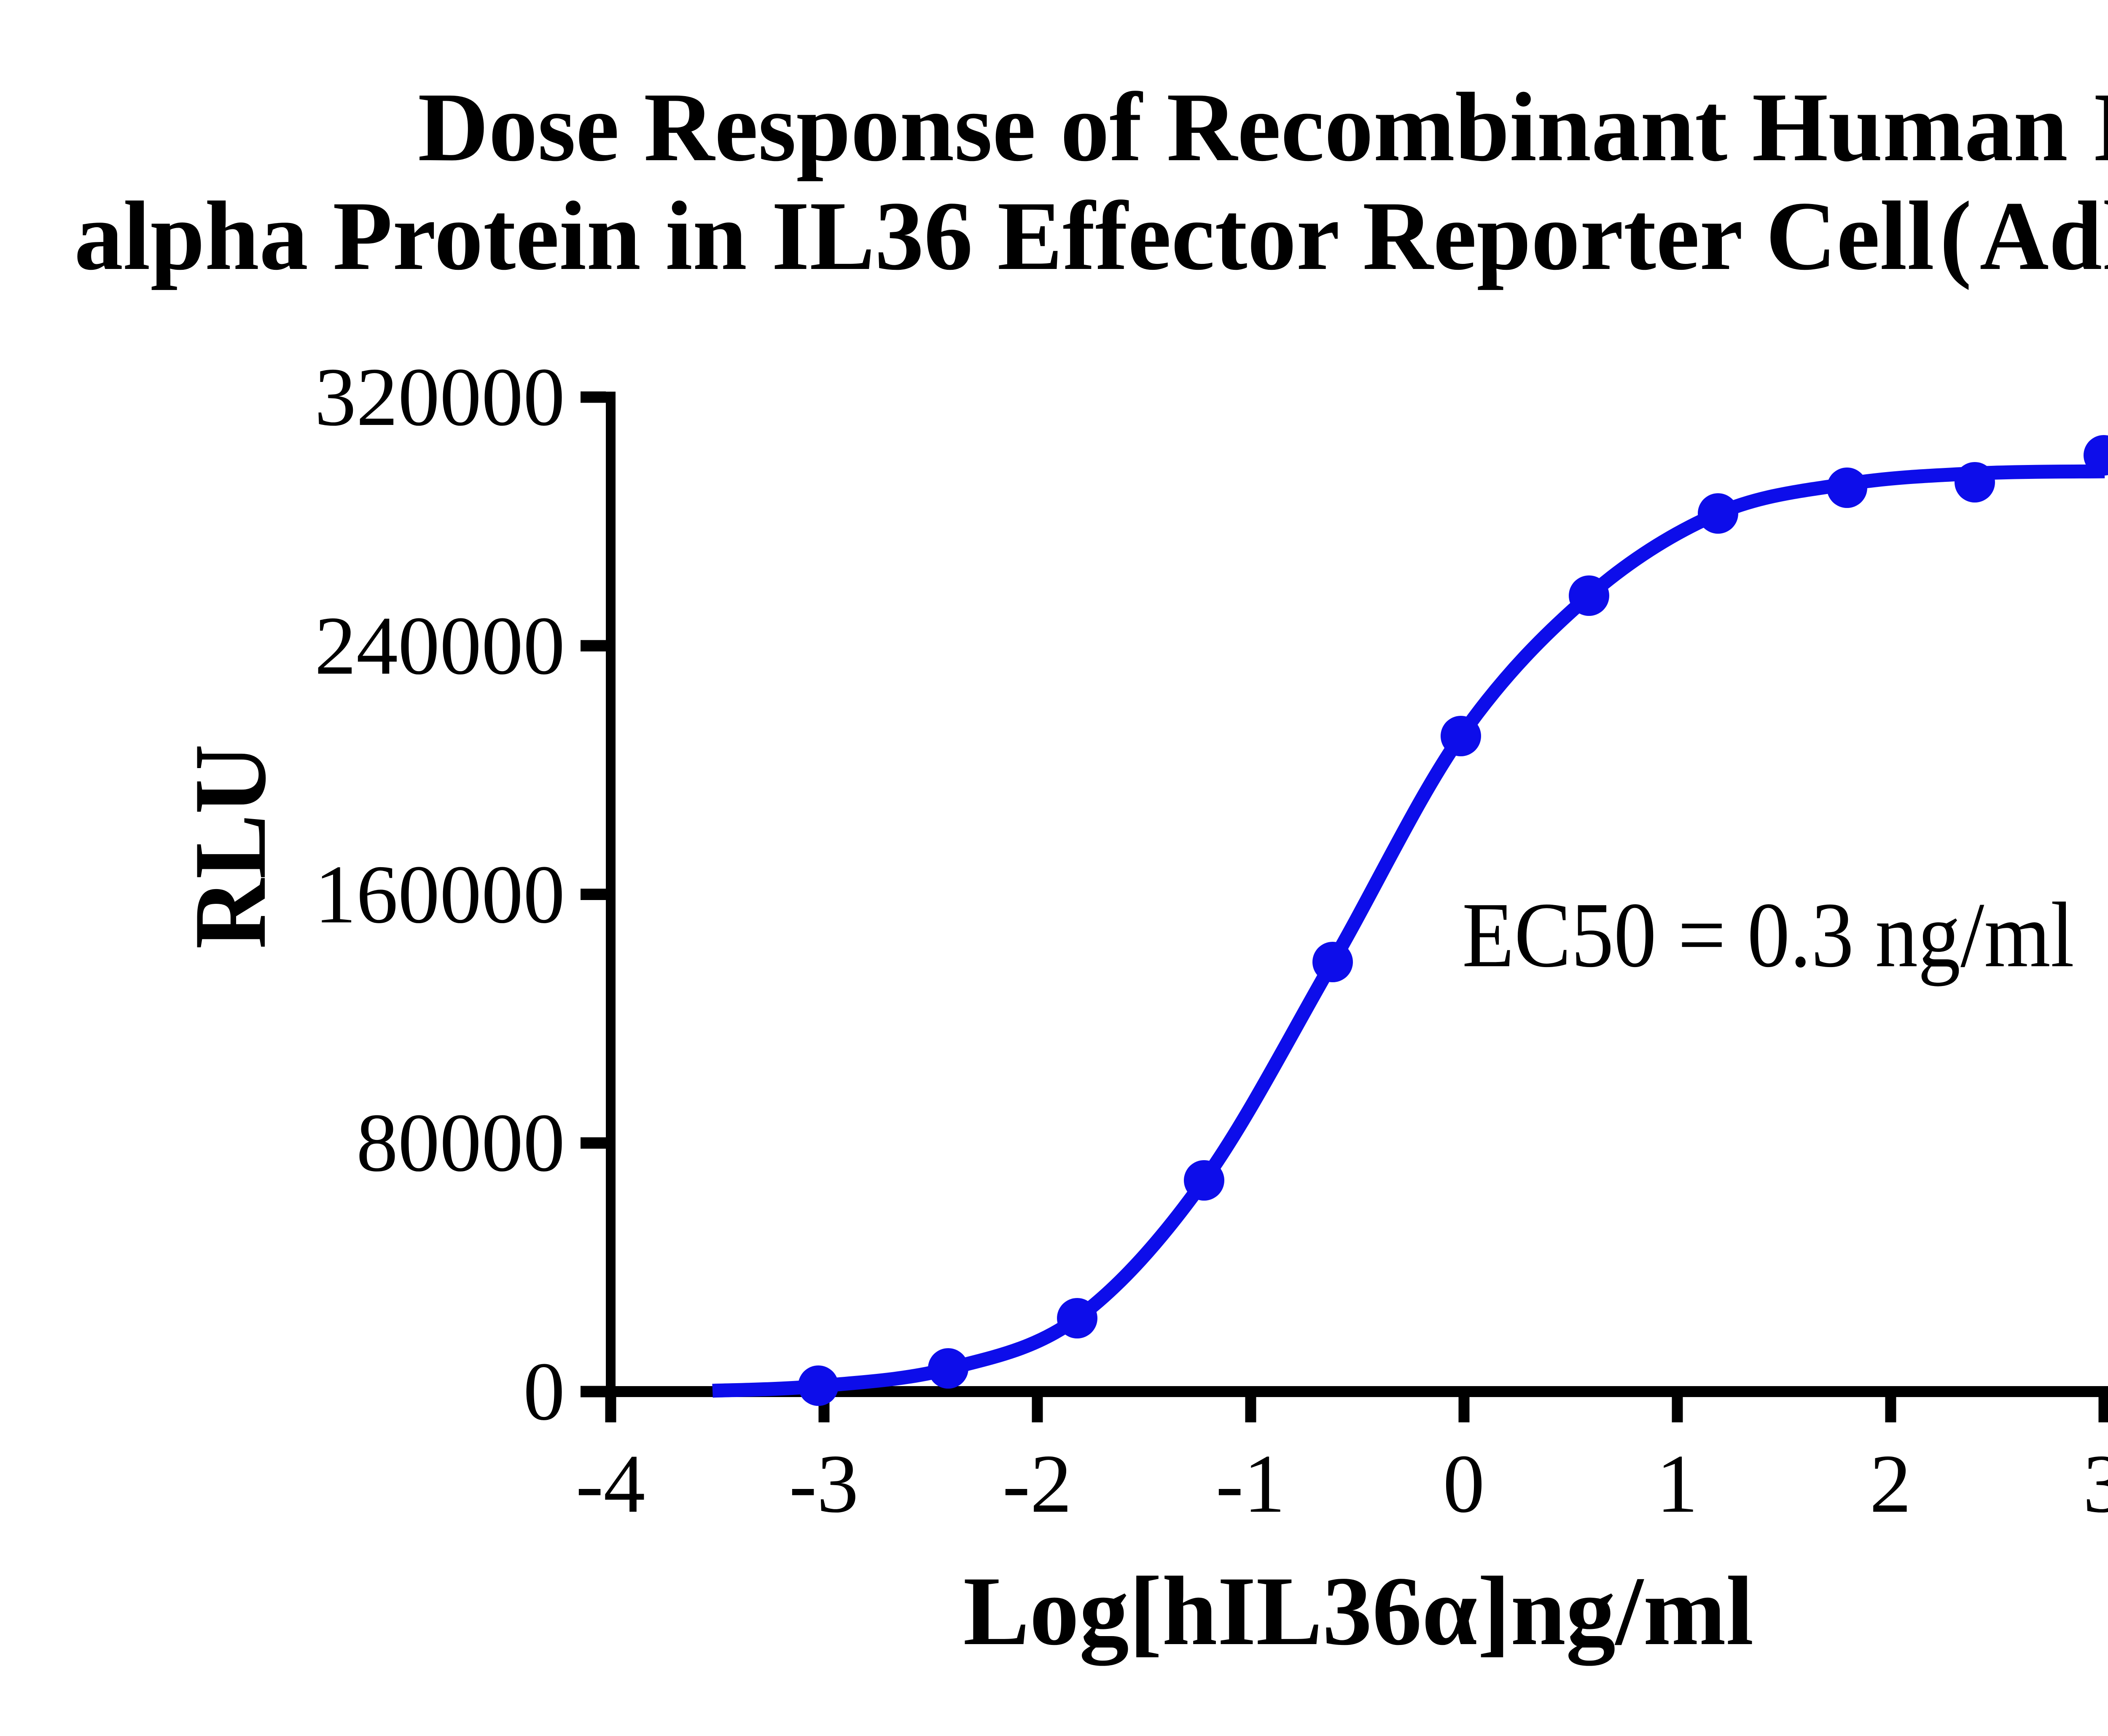  What do you see at coordinates (440, 645) in the screenshot?
I see `svg-text: 240000` at bounding box center [440, 645].